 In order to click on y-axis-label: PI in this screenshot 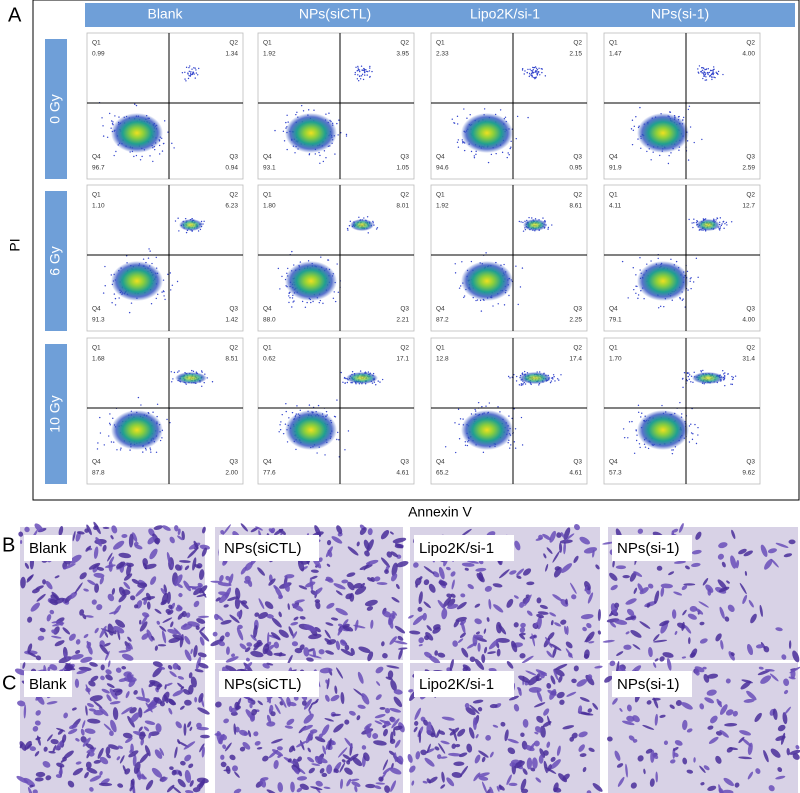, I will do `click(15, 244)`.